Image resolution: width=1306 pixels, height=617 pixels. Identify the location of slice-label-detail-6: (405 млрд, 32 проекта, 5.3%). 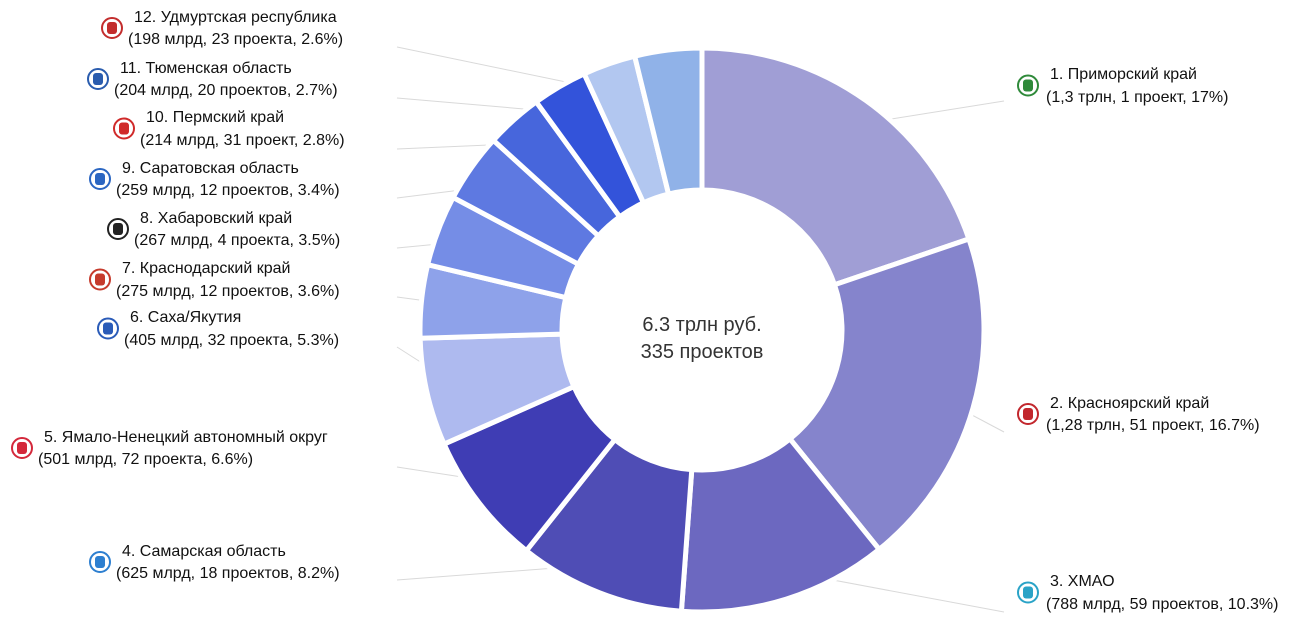
(231, 340).